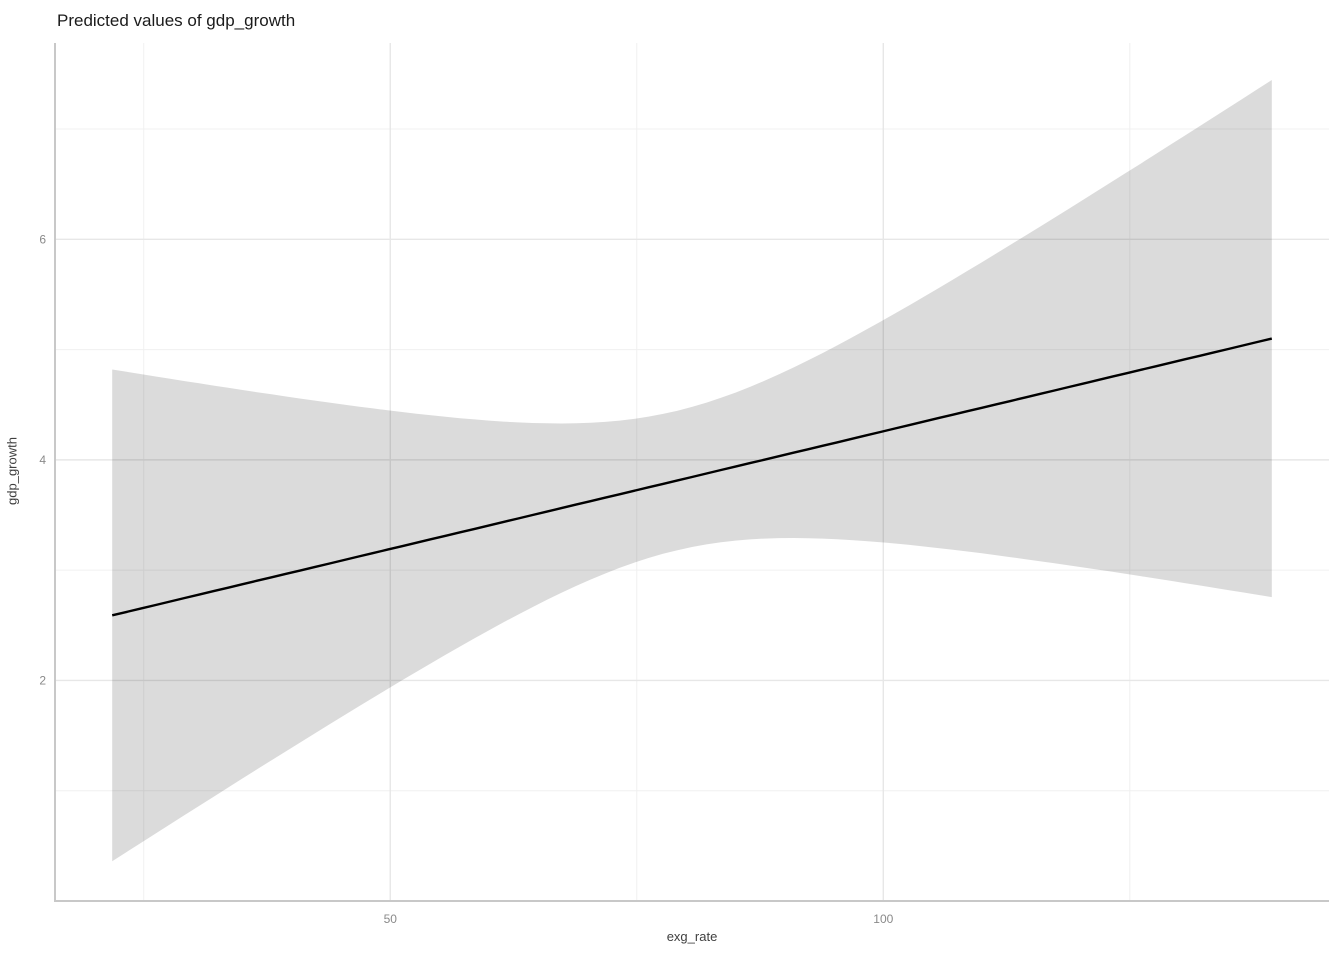 The height and width of the screenshot is (960, 1344). Describe the element at coordinates (42, 680) in the screenshot. I see `y-tick-label: 2` at that location.